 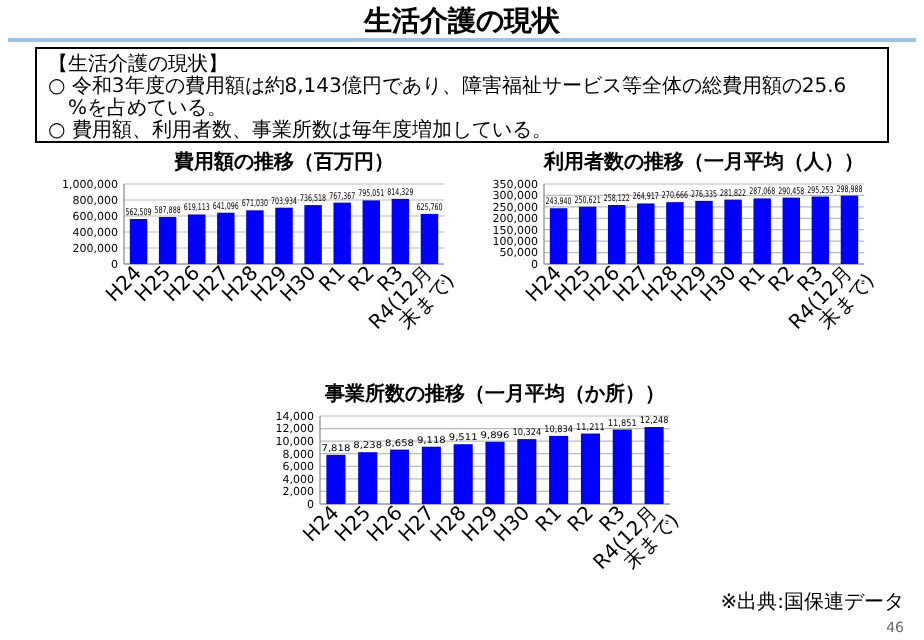 I want to click on text: ○ 令和3年度の費用額は約8,143億円であり、障害福祉サービス等全体の総費用額の25.6%を占めている。, so click(x=447, y=97).